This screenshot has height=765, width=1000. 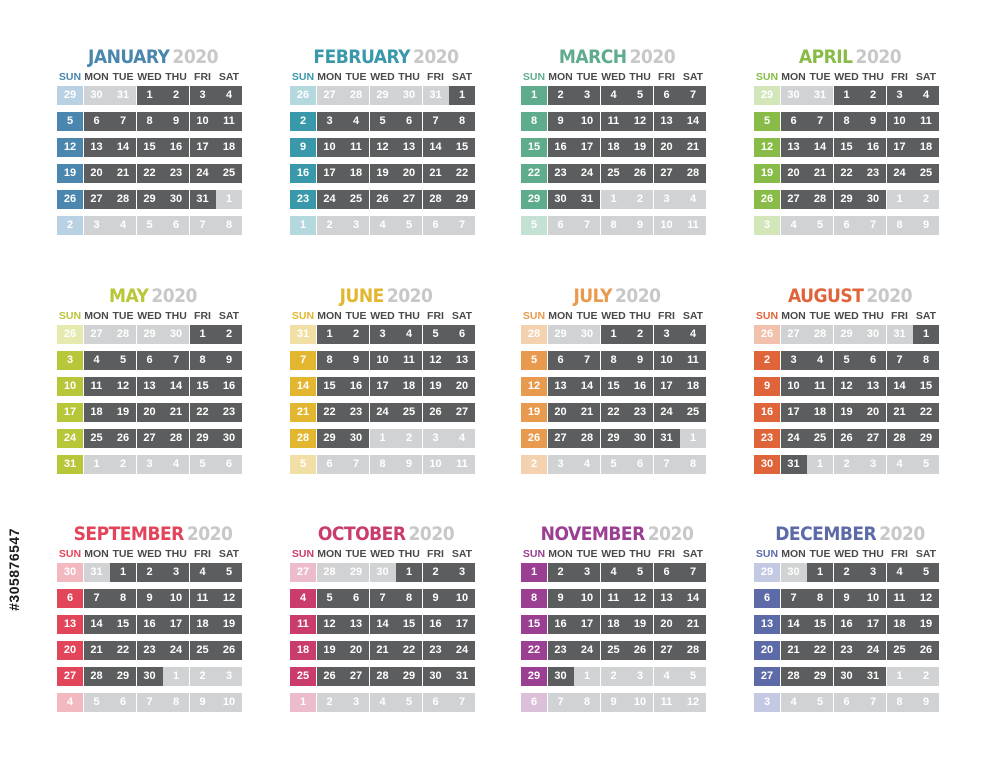 I want to click on day-cell: 16, so click(x=560, y=624).